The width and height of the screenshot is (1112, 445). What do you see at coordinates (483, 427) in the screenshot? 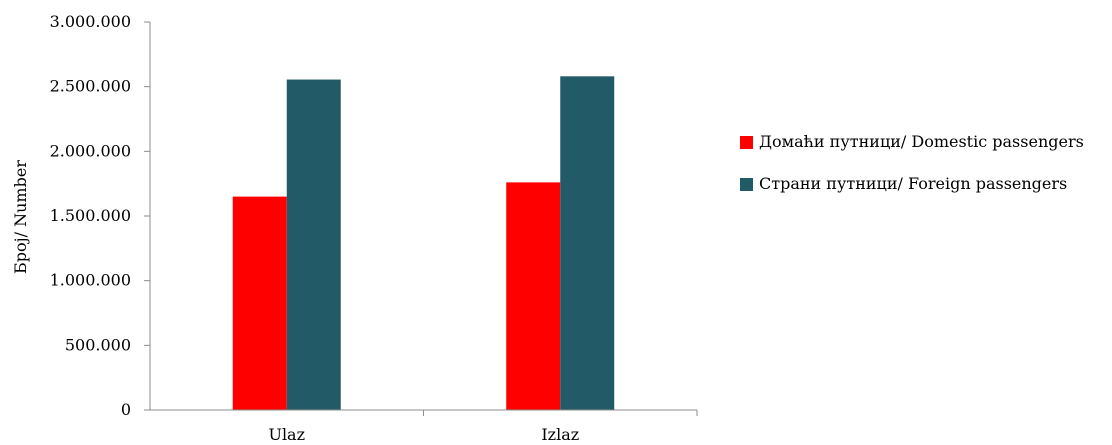
I see `x-ticks-group: Ulaz Izlaz` at bounding box center [483, 427].